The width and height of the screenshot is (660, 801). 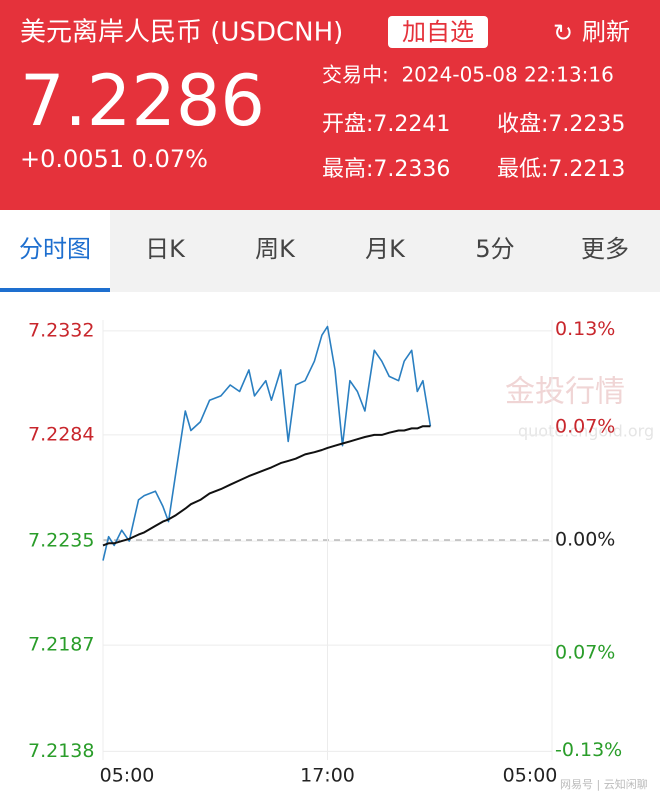 What do you see at coordinates (61, 434) in the screenshot?
I see `y-tick-label: 7.2284` at bounding box center [61, 434].